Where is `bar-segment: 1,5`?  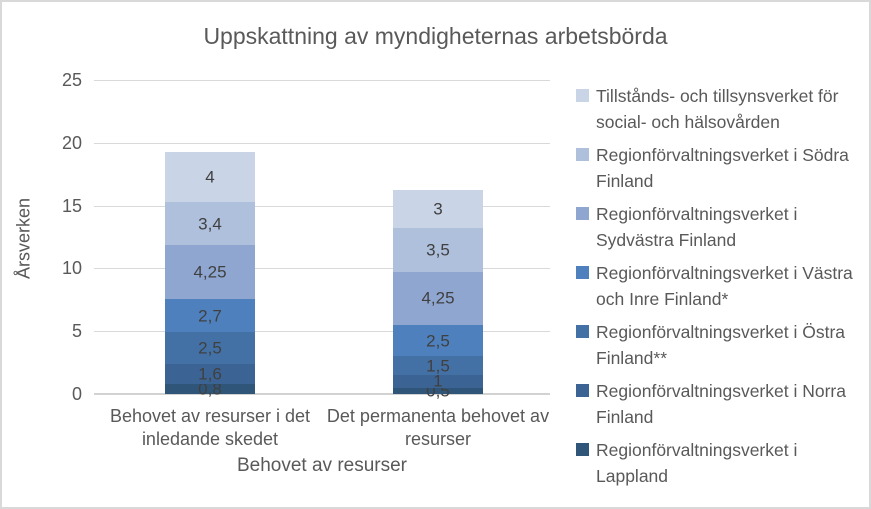
bar-segment: 1,5 is located at coordinates (438, 366).